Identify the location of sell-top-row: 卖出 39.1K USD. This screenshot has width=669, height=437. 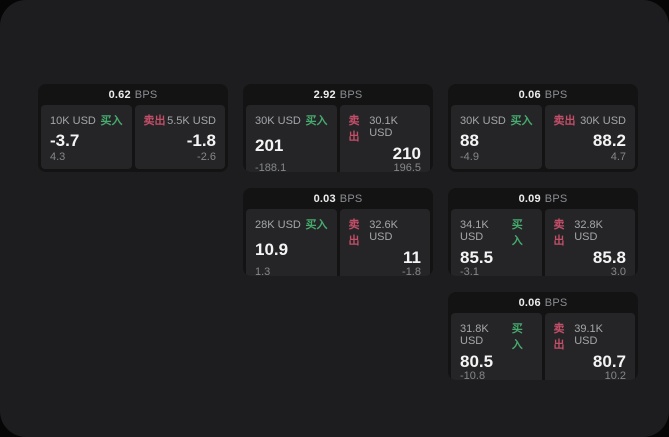
(590, 336).